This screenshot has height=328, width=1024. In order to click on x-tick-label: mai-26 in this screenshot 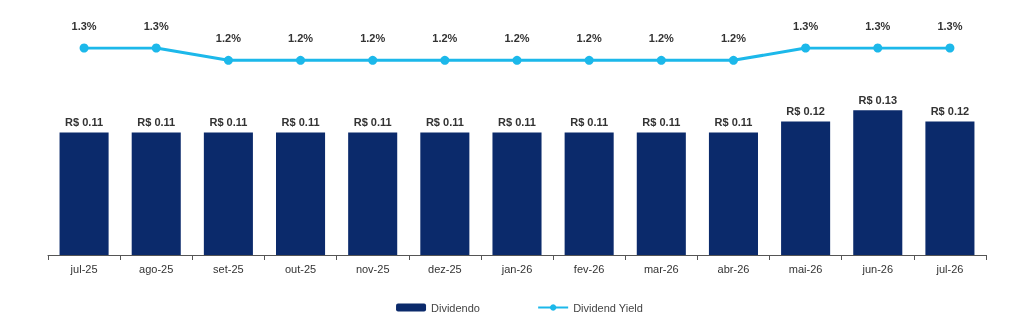, I will do `click(805, 268)`.